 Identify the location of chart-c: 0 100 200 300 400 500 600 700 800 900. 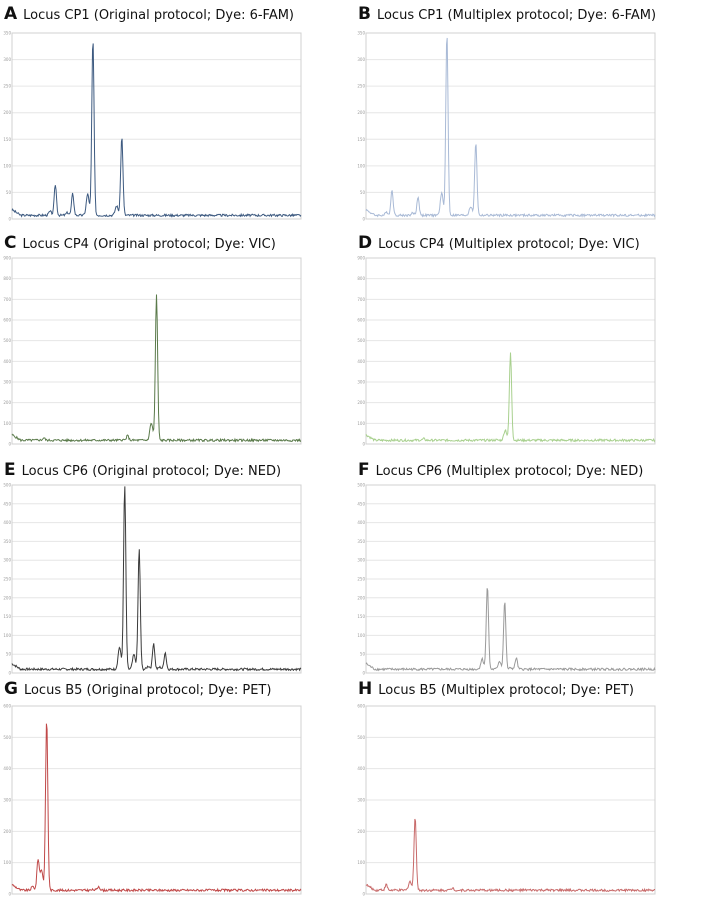
(152, 351).